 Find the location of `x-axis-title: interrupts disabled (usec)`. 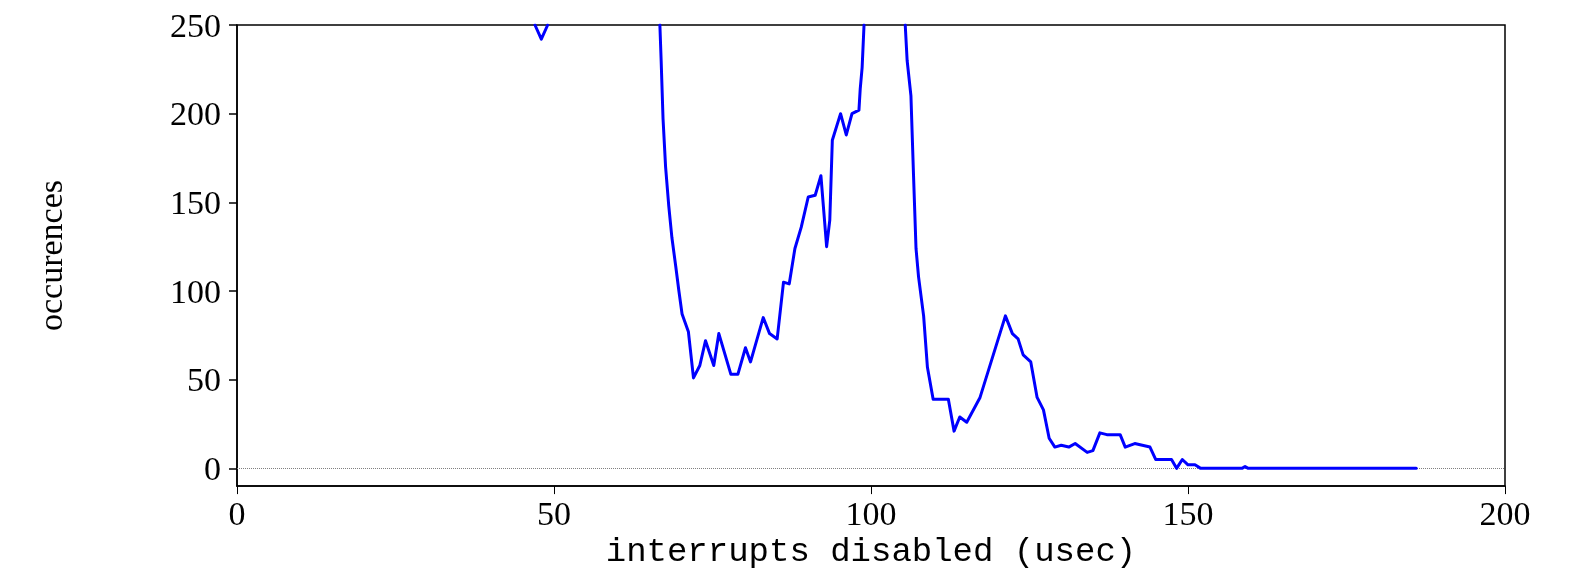

x-axis-title: interrupts disabled (usec) is located at coordinates (871, 552).